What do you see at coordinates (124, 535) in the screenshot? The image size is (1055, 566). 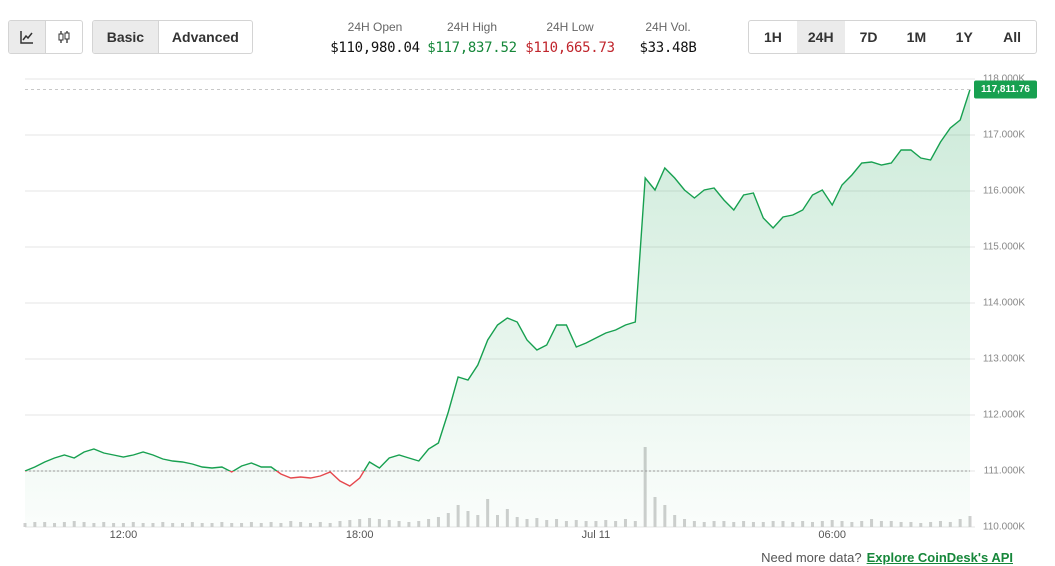 I see `x-tick-label: 12:00` at bounding box center [124, 535].